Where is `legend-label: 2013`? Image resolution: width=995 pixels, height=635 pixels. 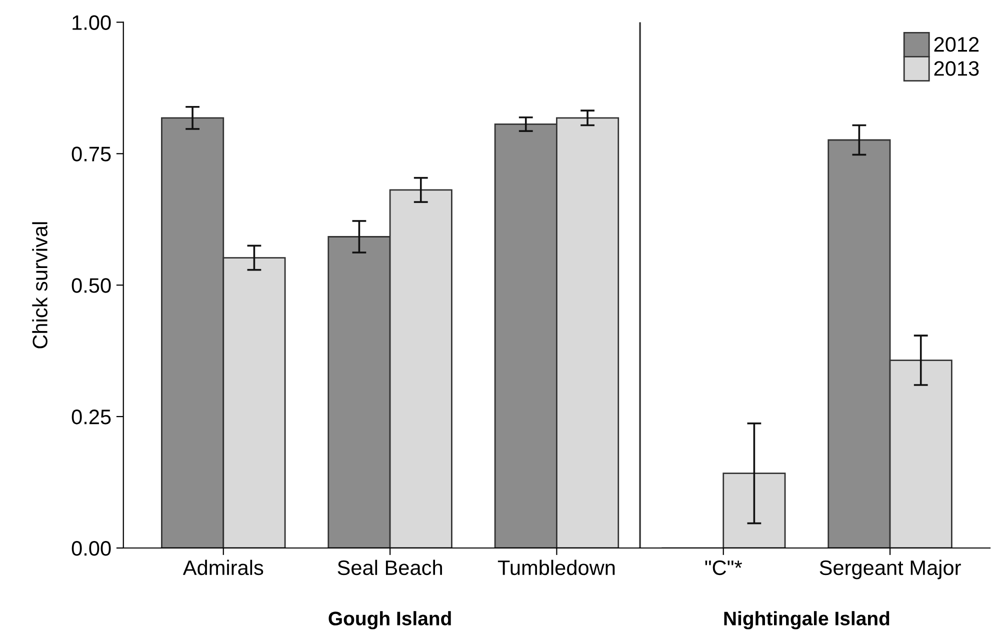 legend-label: 2013 is located at coordinates (956, 68).